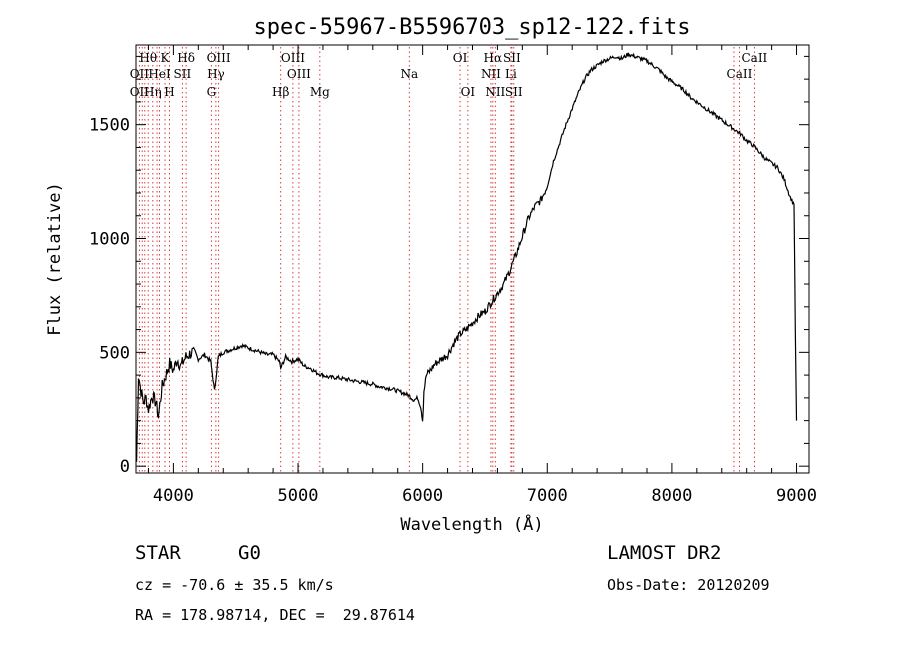 This screenshot has width=900, height=650. Describe the element at coordinates (109, 126) in the screenshot. I see `y-tick-label: 1500` at that location.